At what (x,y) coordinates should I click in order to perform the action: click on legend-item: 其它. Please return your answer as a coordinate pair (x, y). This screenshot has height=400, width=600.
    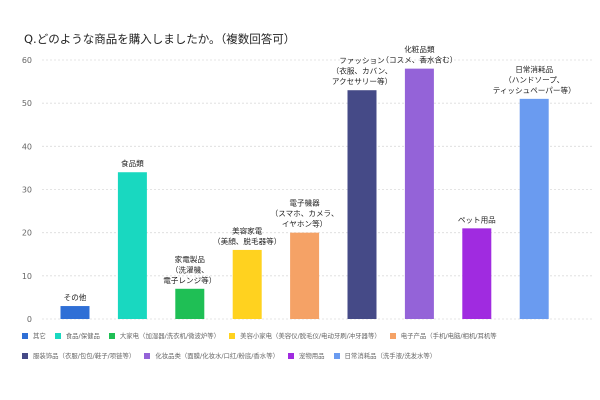
    Looking at the image, I should click on (34, 335).